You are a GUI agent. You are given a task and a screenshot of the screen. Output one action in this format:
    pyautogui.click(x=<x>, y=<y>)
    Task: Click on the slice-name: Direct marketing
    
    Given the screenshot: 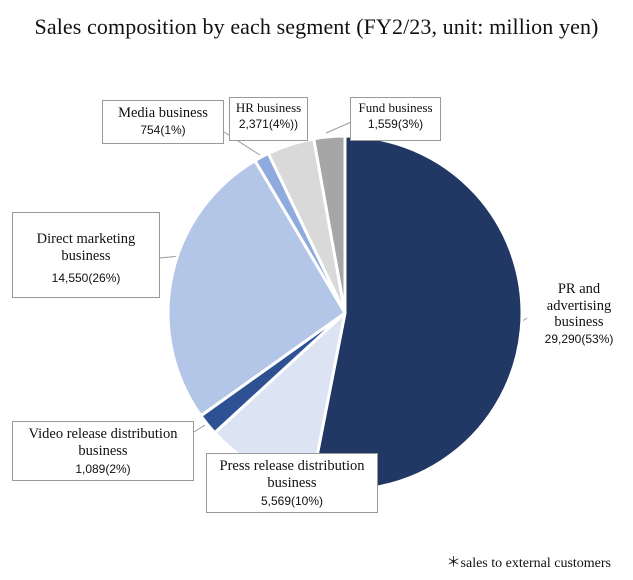 What is the action you would take?
    pyautogui.click(x=86, y=239)
    